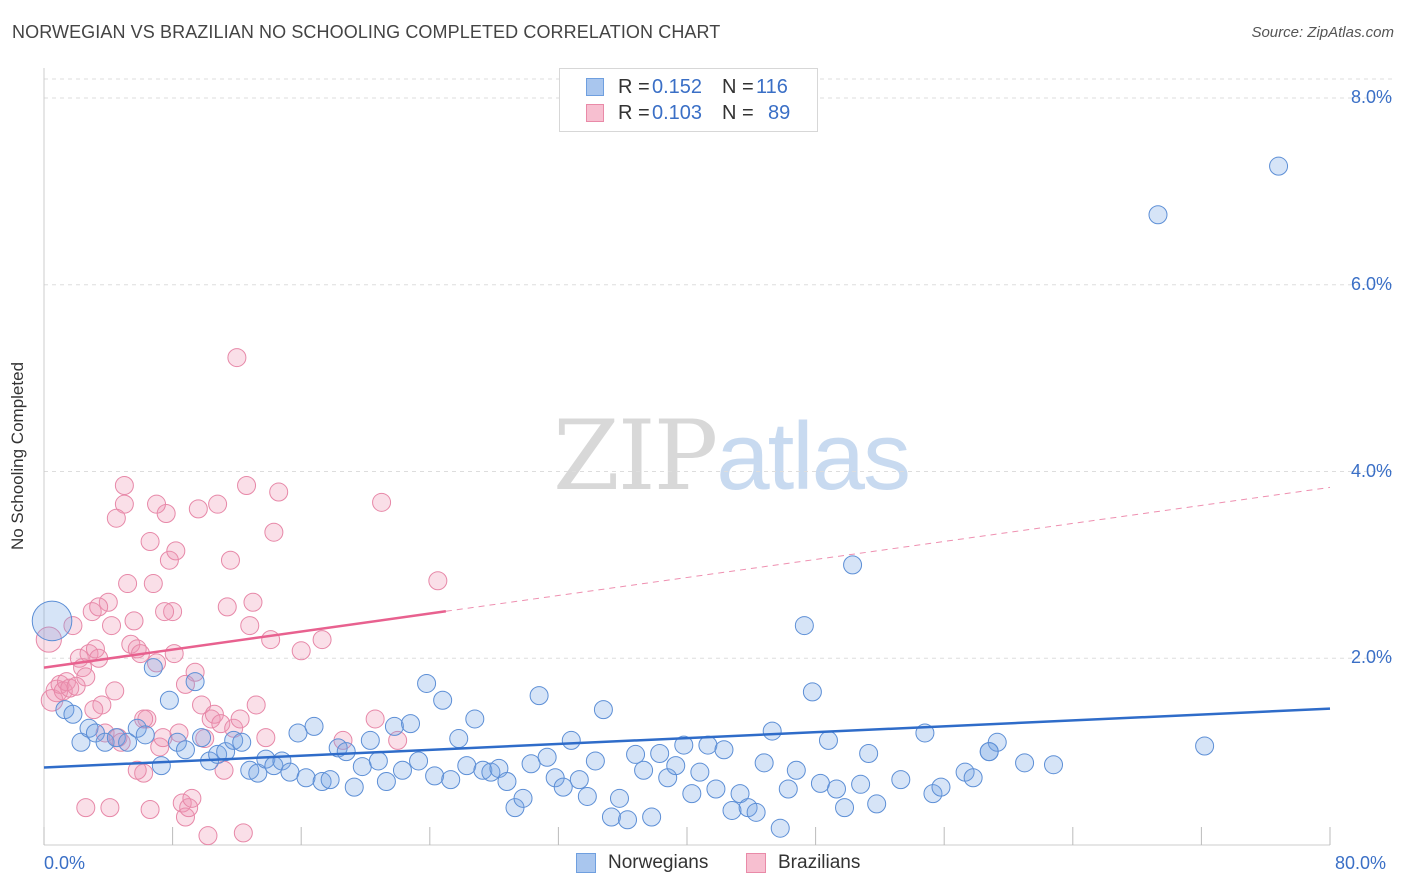 Image resolution: width=1406 pixels, height=892 pixels. What do you see at coordinates (586, 863) in the screenshot?
I see `bottom-legend-swatch-blue` at bounding box center [586, 863].